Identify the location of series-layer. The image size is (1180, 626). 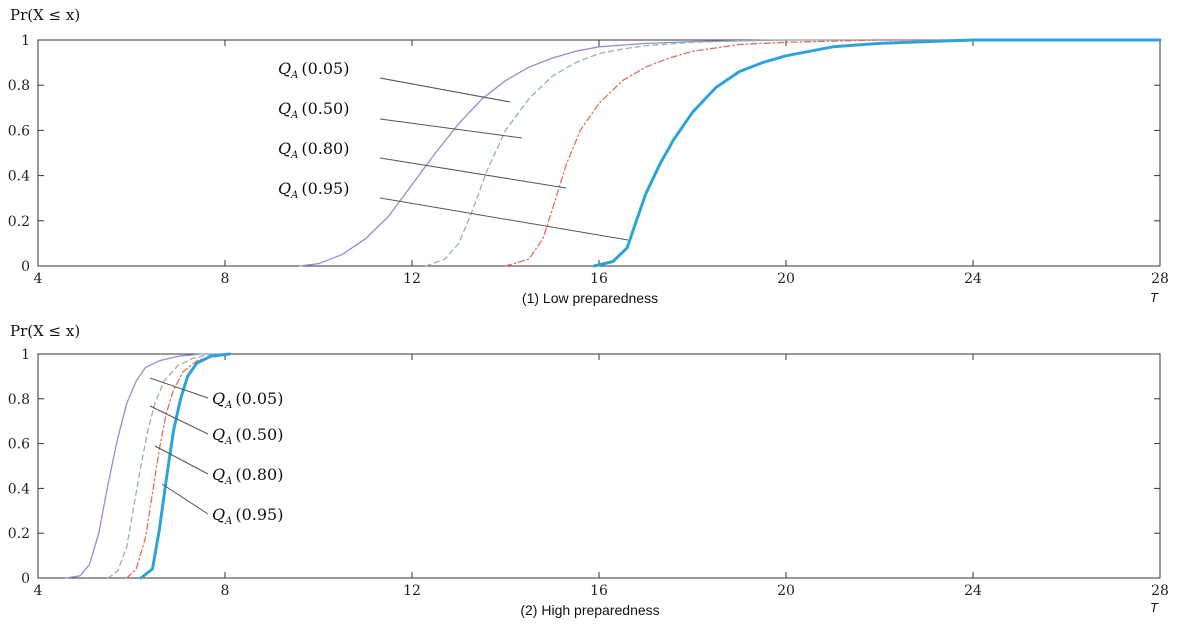
(148, 466).